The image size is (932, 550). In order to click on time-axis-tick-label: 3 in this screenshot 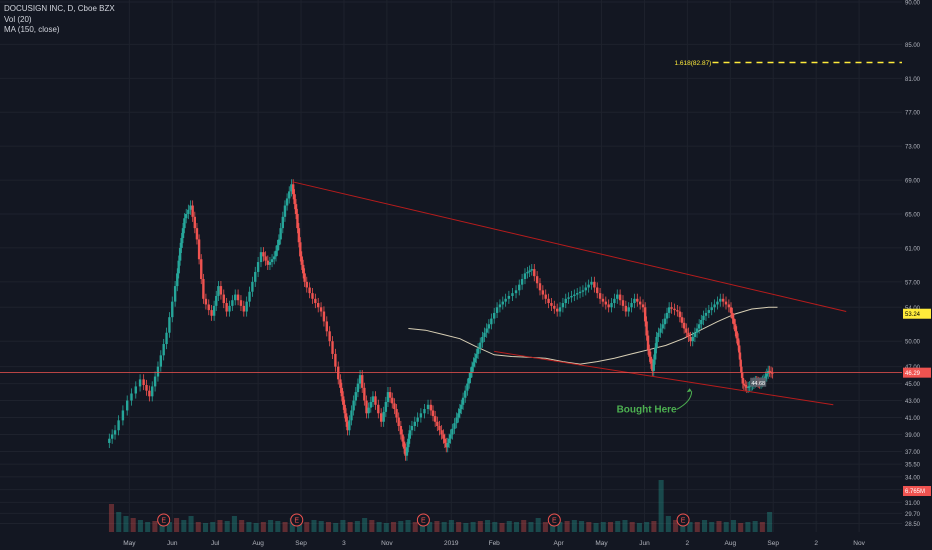, I will do `click(344, 543)`.